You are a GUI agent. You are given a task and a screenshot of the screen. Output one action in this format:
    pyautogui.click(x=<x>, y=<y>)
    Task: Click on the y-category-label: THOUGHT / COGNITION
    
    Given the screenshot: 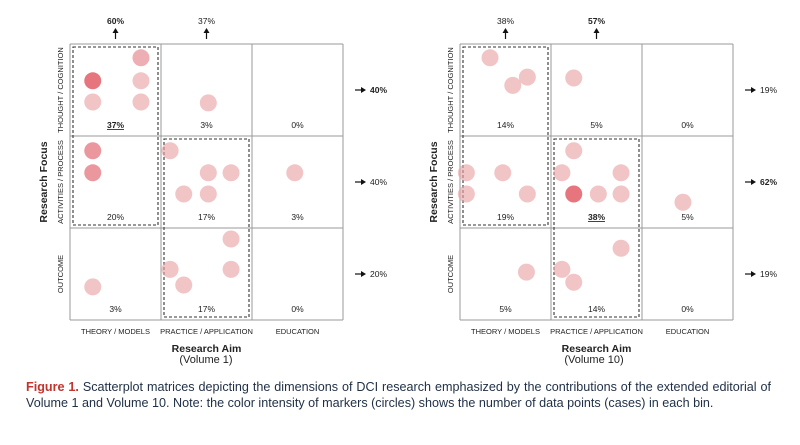 What is the action you would take?
    pyautogui.click(x=60, y=90)
    